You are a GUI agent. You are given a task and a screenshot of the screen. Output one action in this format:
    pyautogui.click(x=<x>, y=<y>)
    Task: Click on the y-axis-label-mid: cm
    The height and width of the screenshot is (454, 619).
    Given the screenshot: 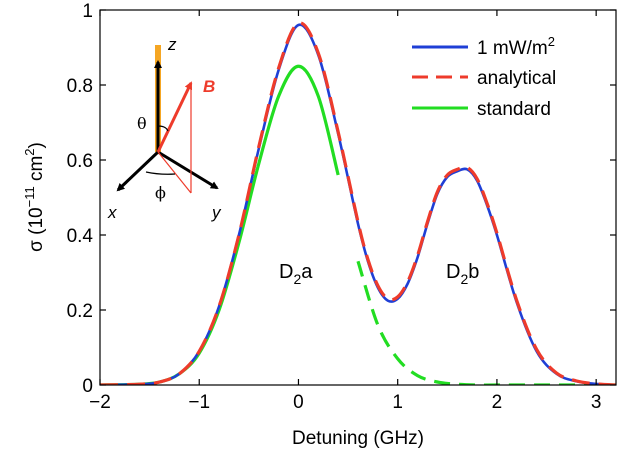 What is the action you would take?
    pyautogui.click(x=36, y=171)
    